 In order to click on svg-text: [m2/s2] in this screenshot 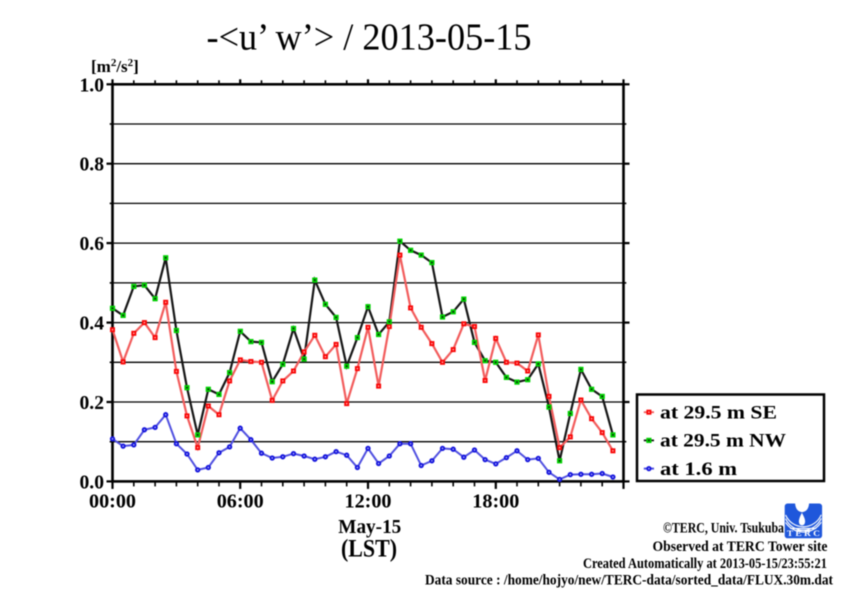, I will do `click(115, 66)`.